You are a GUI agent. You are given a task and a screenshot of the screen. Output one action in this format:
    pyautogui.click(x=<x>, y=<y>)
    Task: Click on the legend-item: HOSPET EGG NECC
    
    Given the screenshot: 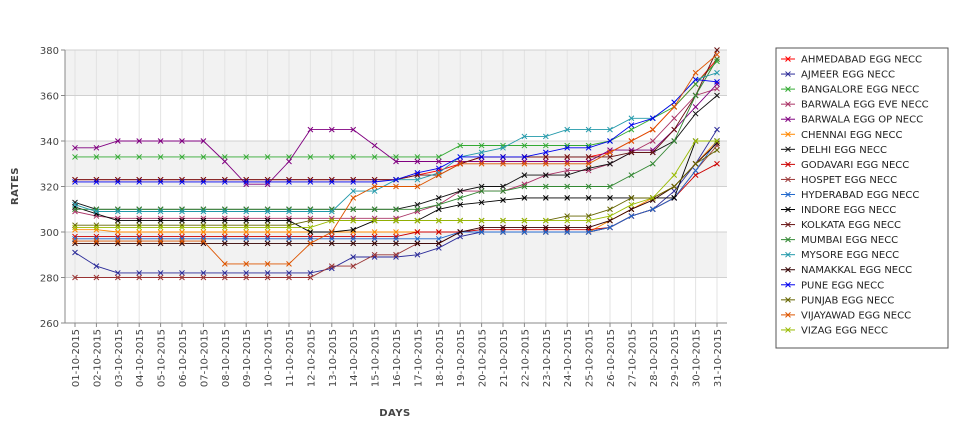 What is the action you would take?
    pyautogui.click(x=839, y=180)
    